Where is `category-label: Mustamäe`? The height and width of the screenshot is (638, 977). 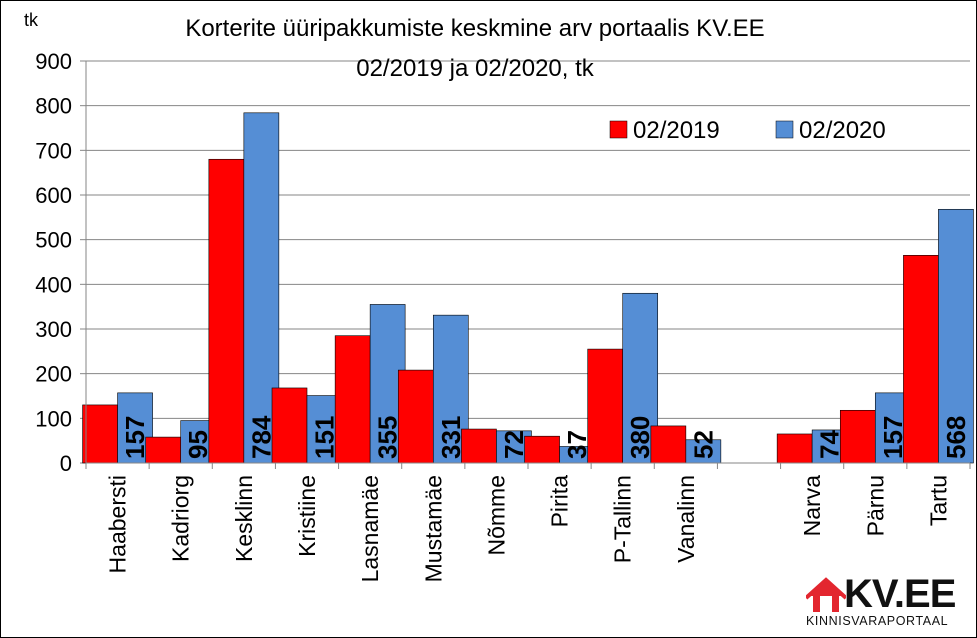
category-label: Mustamäe is located at coordinates (433, 528).